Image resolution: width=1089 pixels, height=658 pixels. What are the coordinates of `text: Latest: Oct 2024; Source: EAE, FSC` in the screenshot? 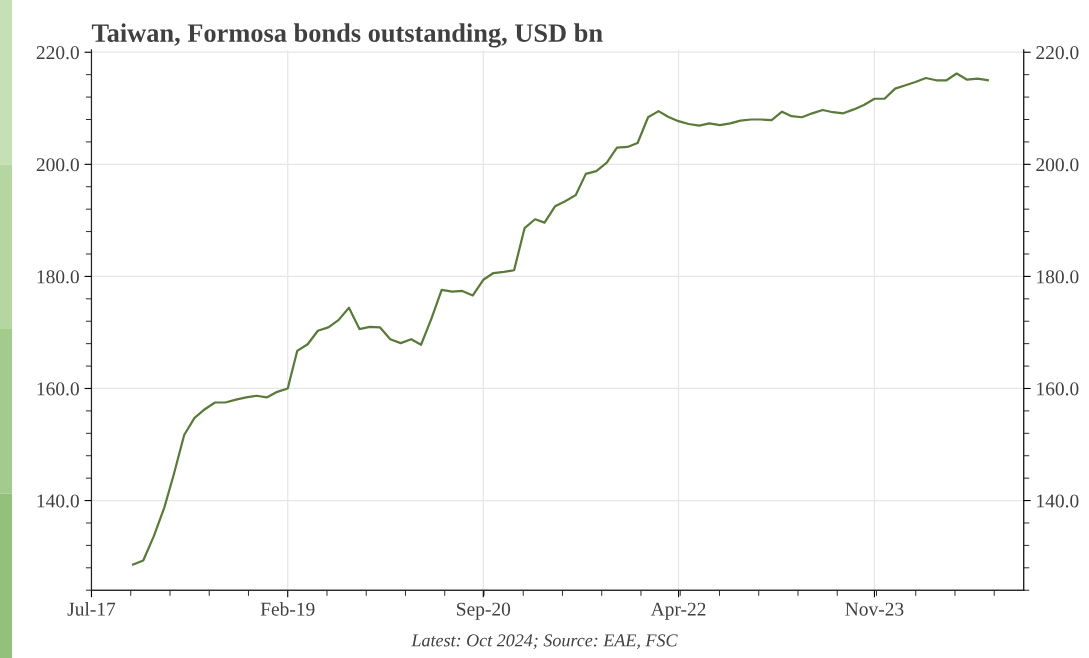 It's located at (544, 642).